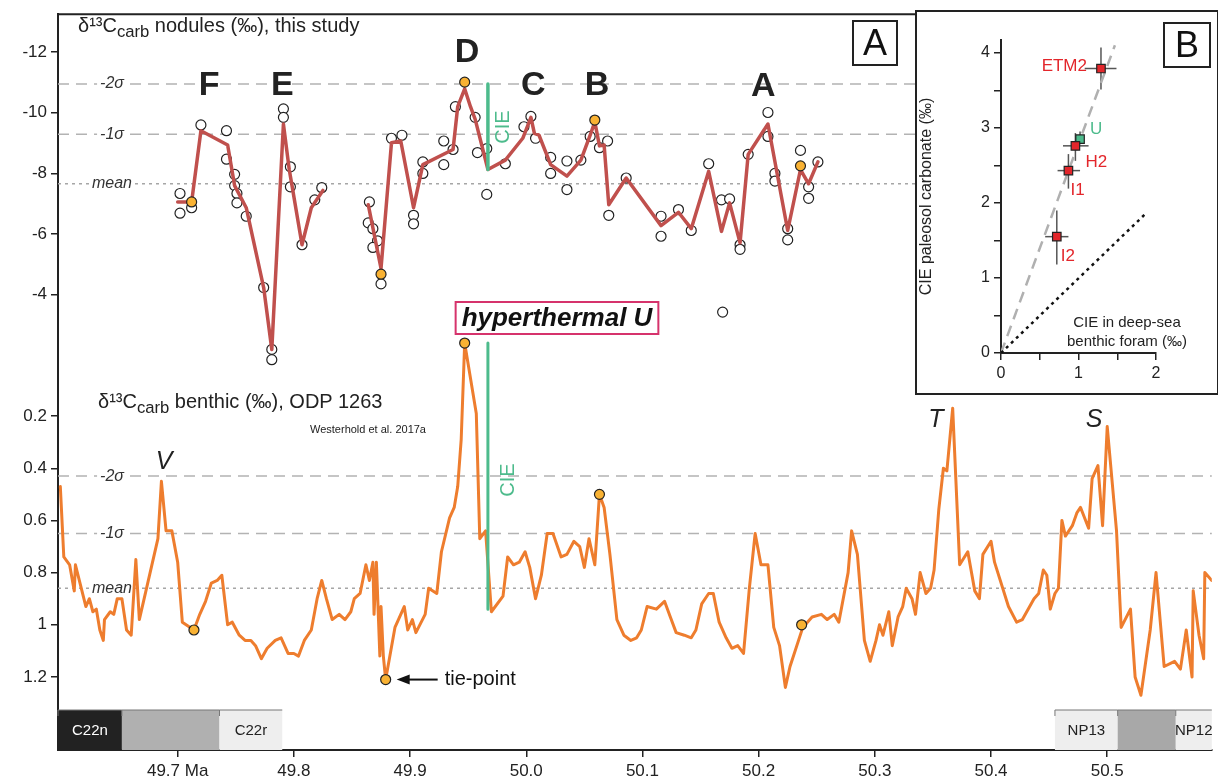 This screenshot has height=780, width=1218. I want to click on annotation: S, so click(1094, 417).